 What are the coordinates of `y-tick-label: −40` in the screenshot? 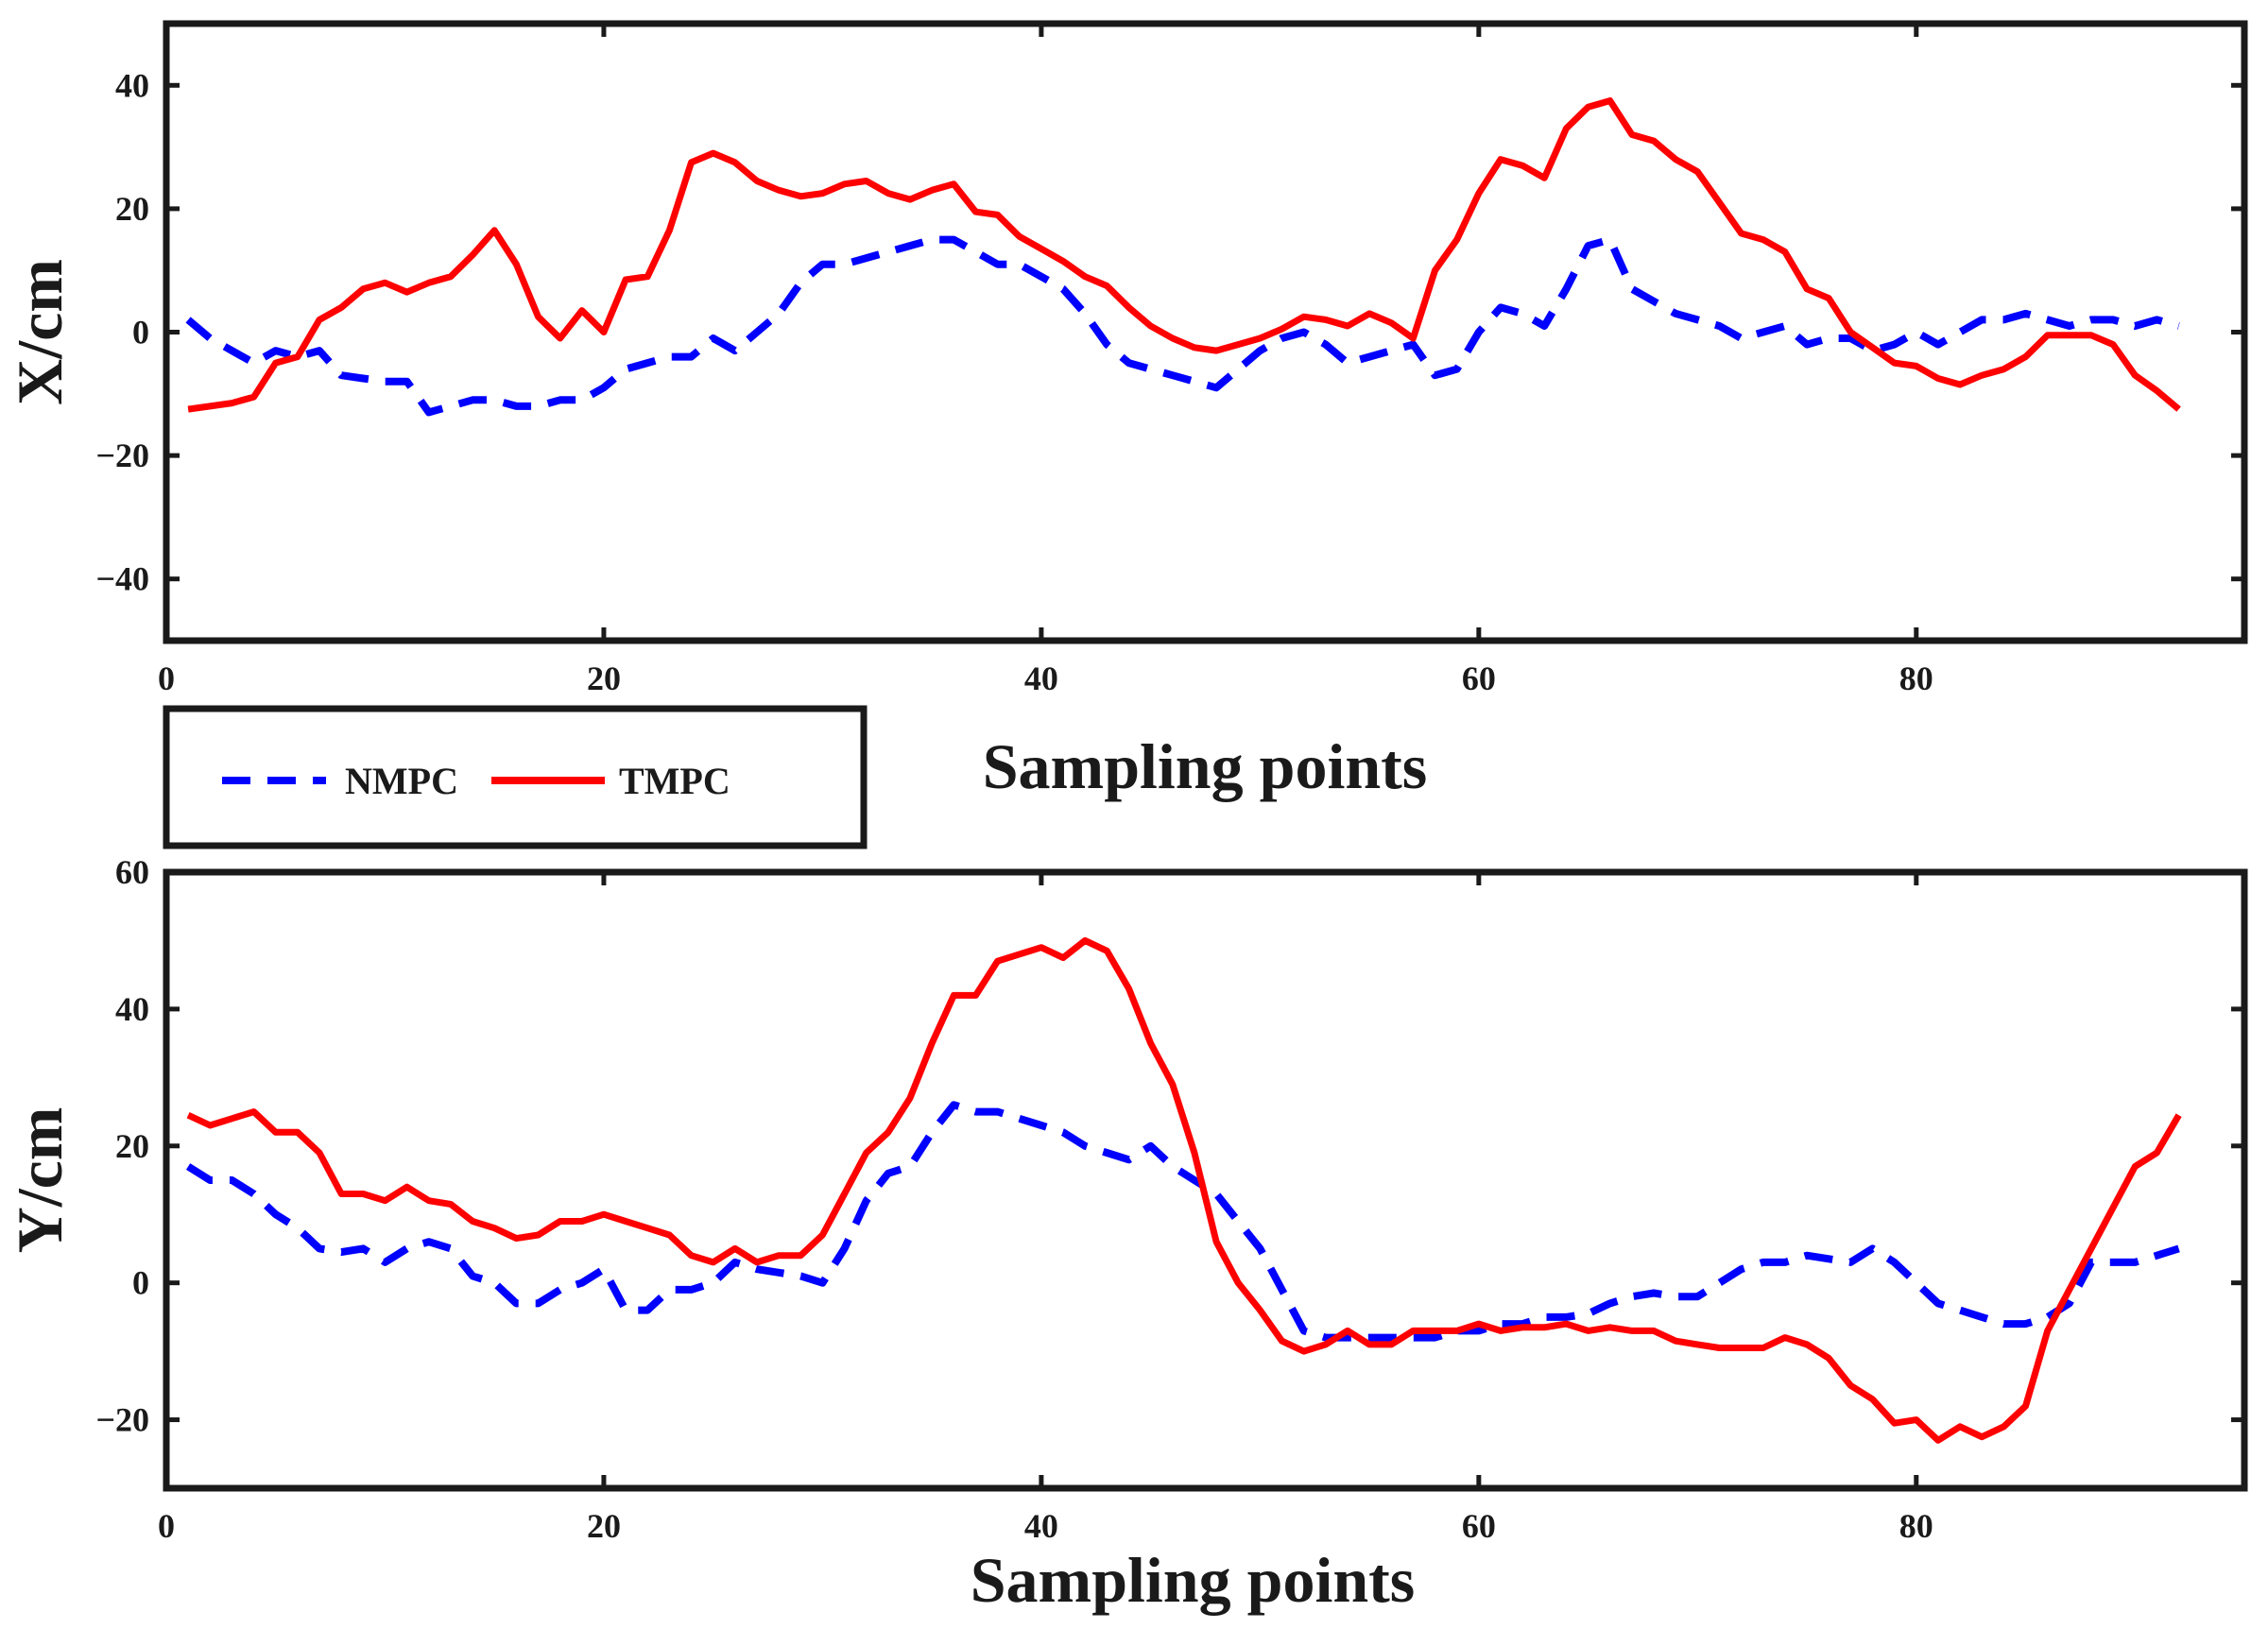 It's located at (122, 579).